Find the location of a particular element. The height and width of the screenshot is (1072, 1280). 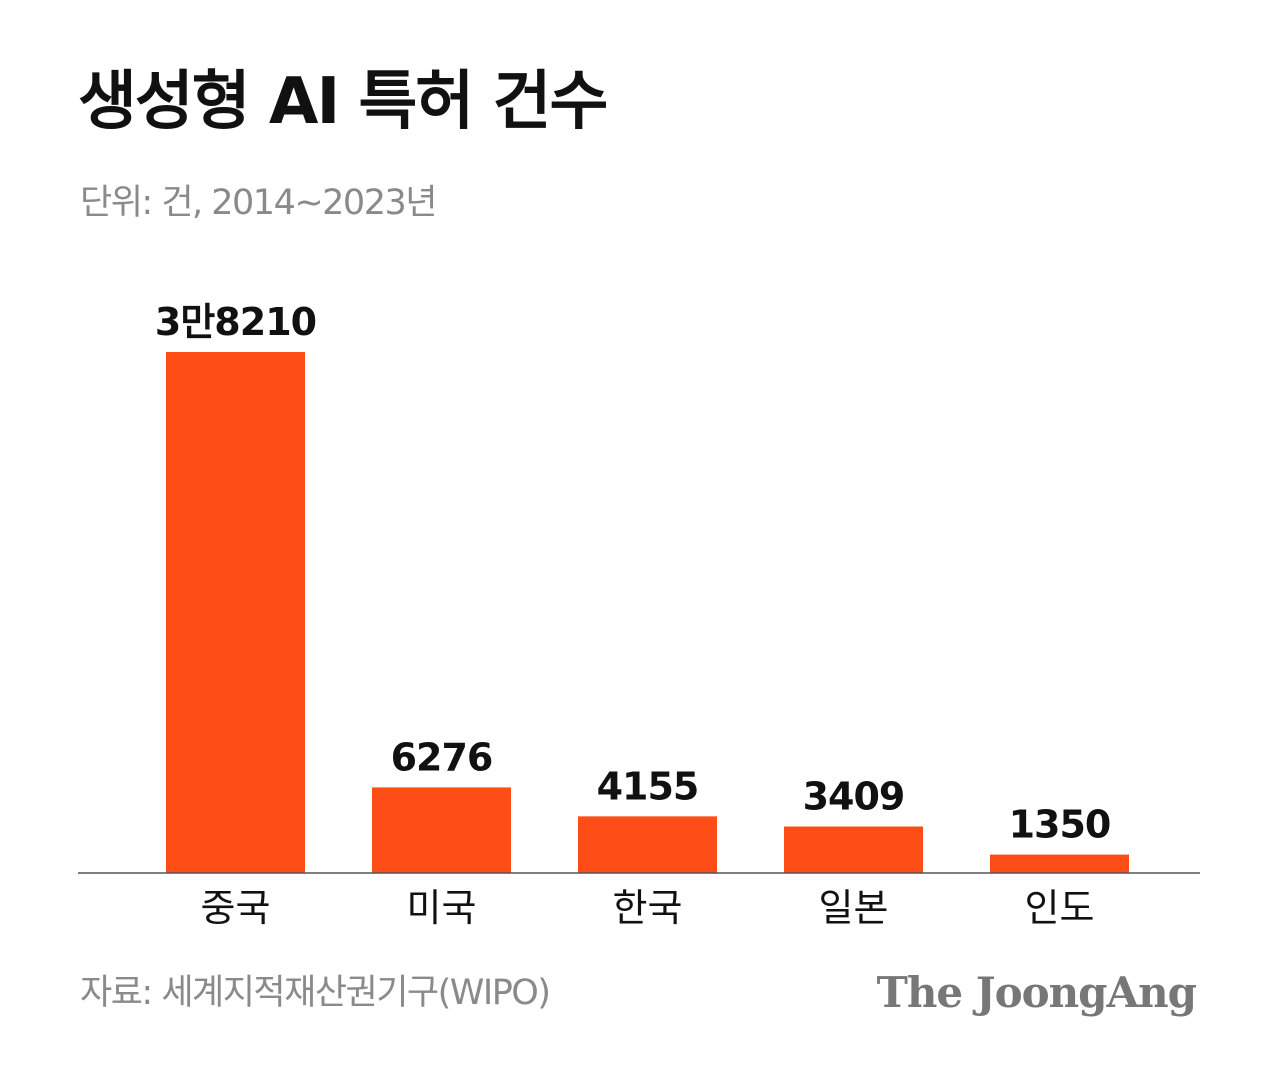

category-label-4: 일본 is located at coordinates (854, 908).